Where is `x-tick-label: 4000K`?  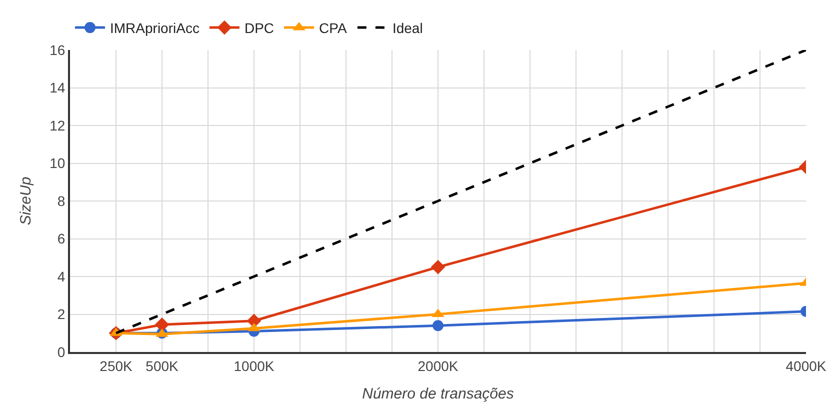
x-tick-label: 4000K is located at coordinates (806, 366).